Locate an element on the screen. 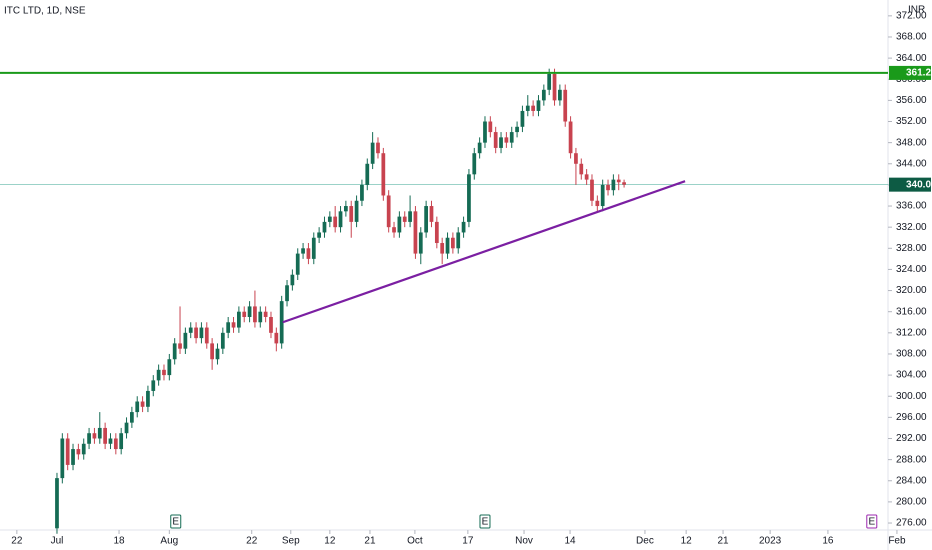 Image resolution: width=932 pixels, height=550 pixels. y-tick-label: 296.00 is located at coordinates (911, 417).